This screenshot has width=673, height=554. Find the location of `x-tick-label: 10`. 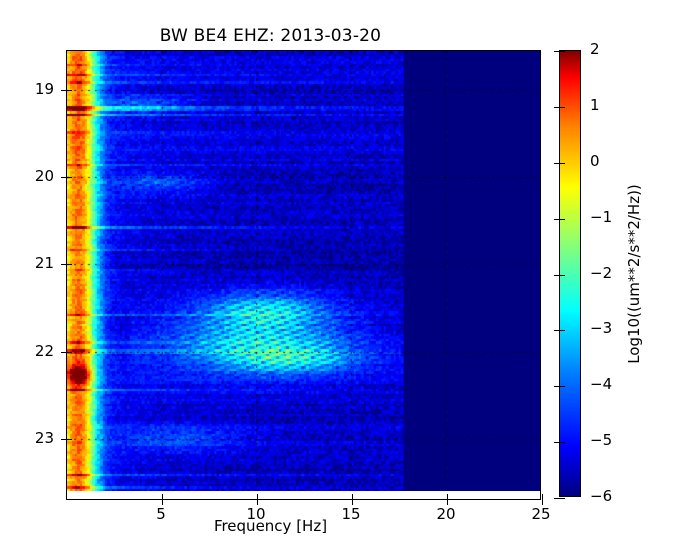

x-tick-label: 10 is located at coordinates (256, 514).